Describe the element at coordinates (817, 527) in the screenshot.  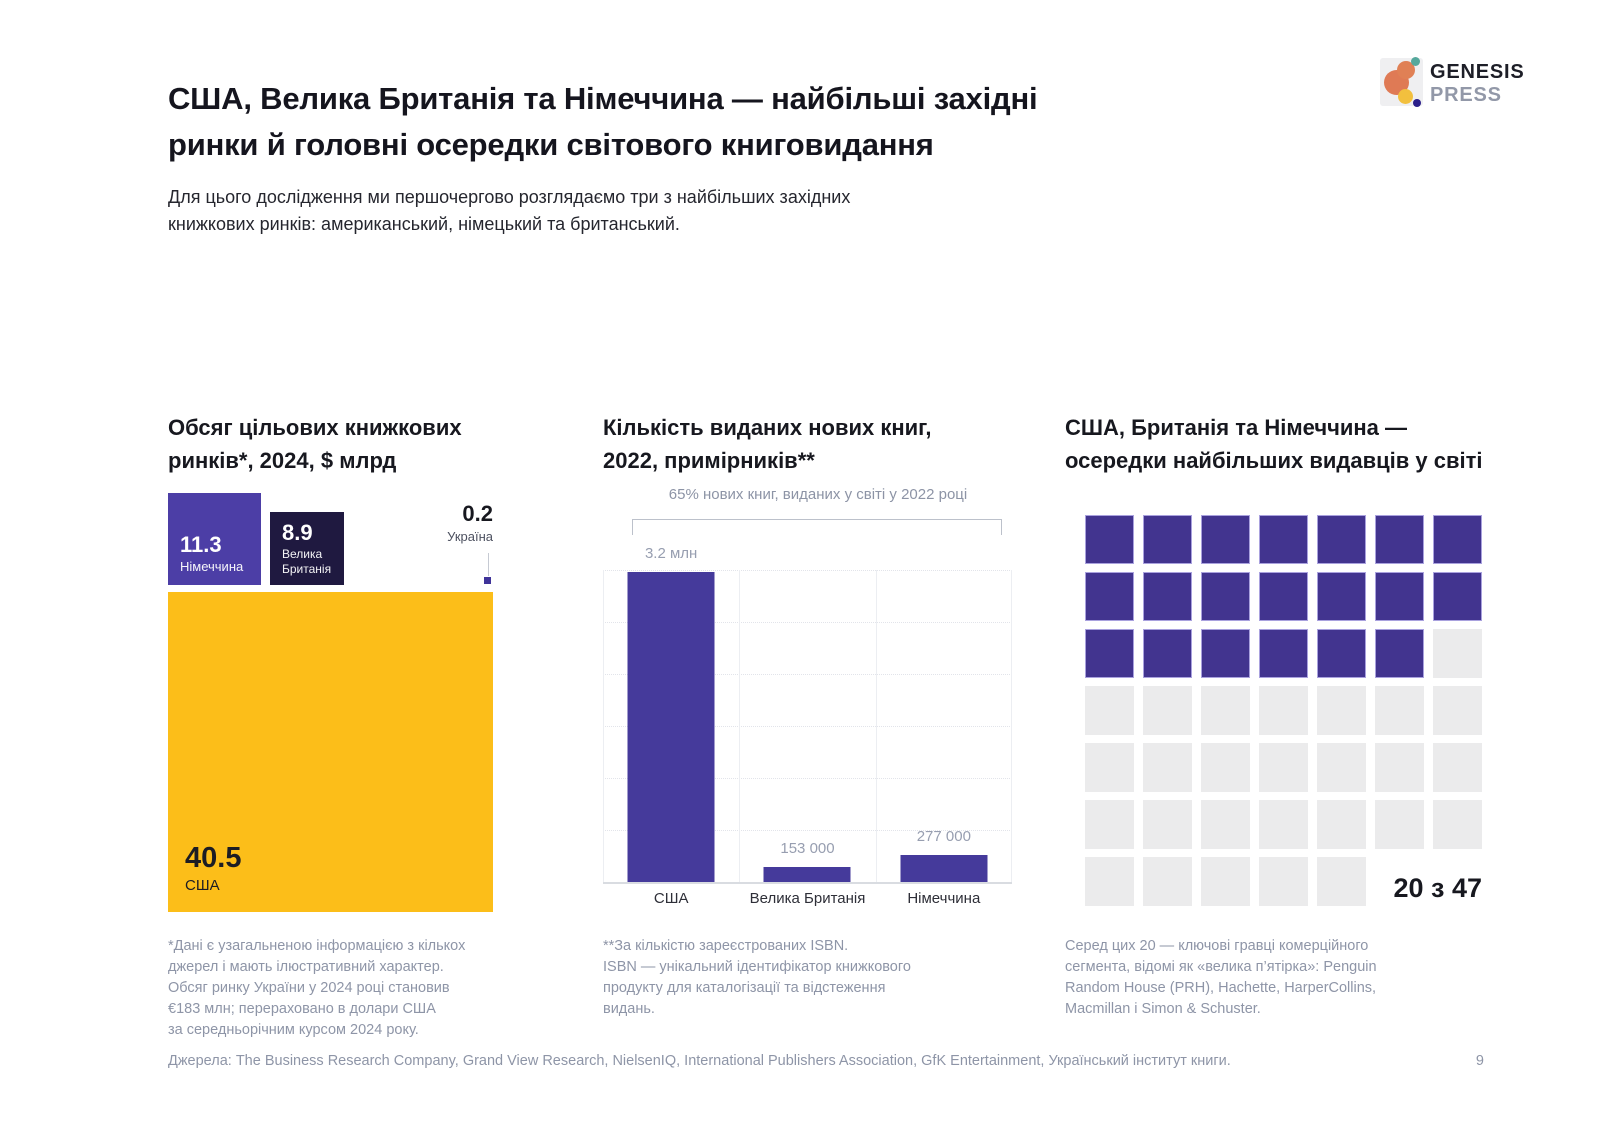
I see `annotation-bracket` at that location.